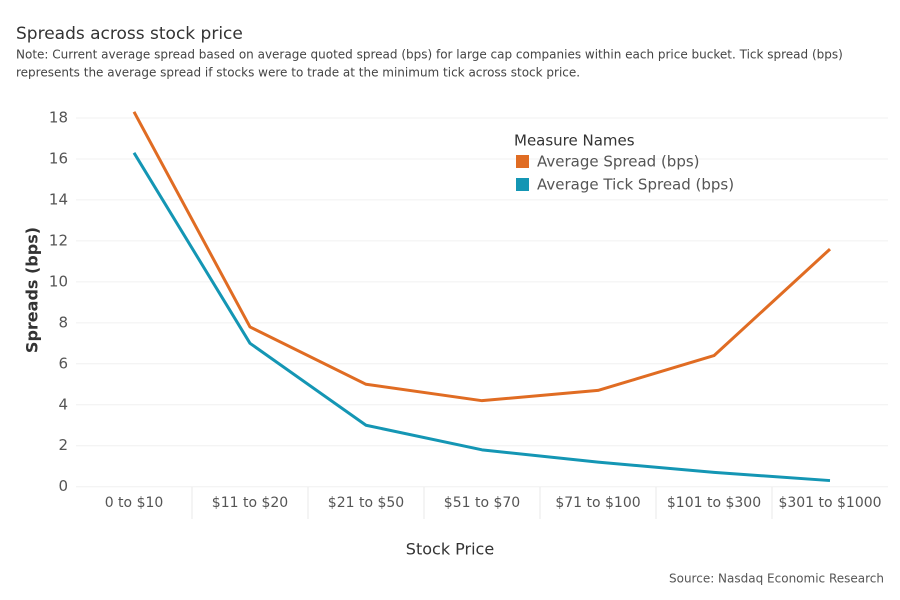  Describe the element at coordinates (63, 445) in the screenshot. I see `y-tick-label: 2` at that location.